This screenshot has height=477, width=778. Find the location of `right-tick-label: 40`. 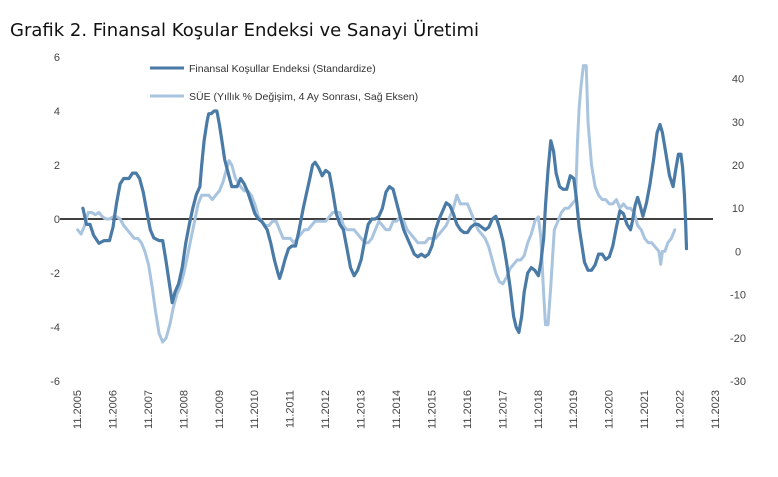

right-tick-label: 40 is located at coordinates (738, 80).